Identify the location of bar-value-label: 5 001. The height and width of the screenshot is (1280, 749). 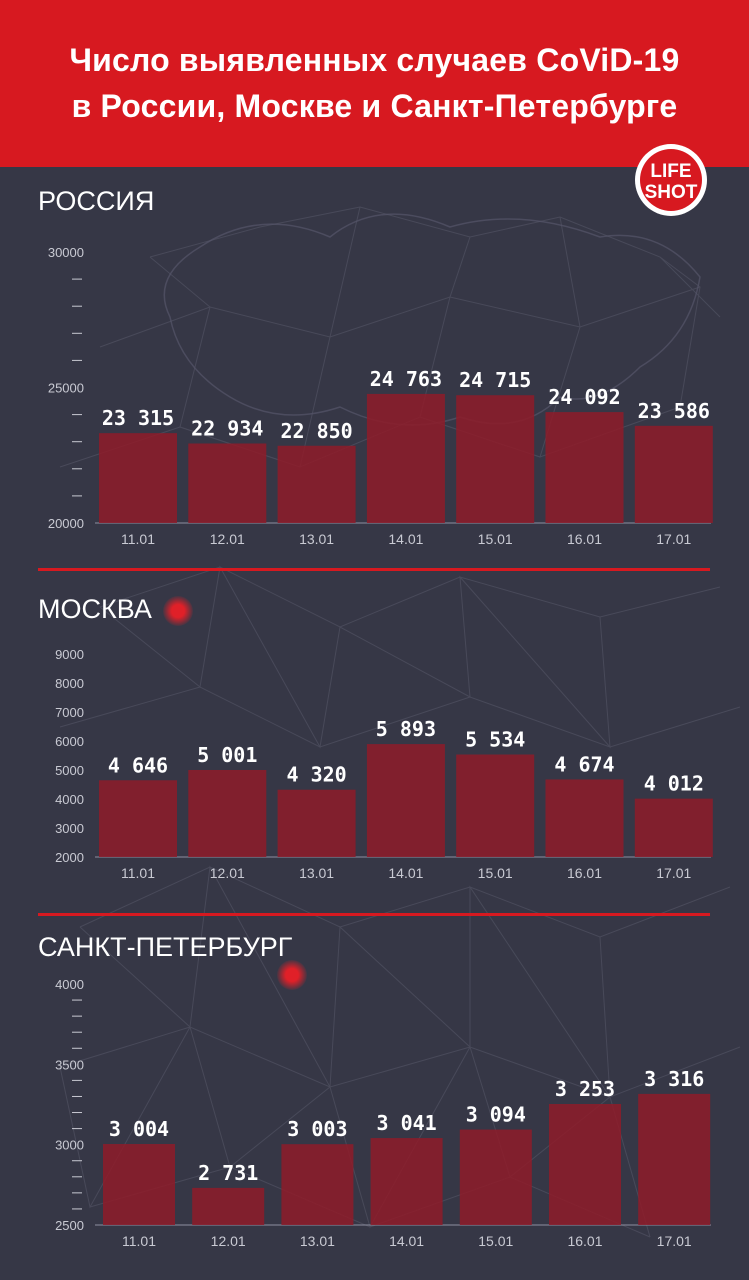
(227, 755).